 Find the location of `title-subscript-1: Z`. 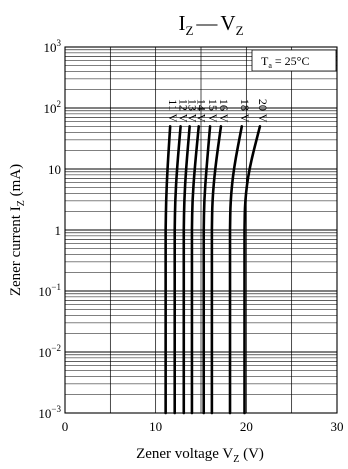

title-subscript-1: Z is located at coordinates (189, 30).